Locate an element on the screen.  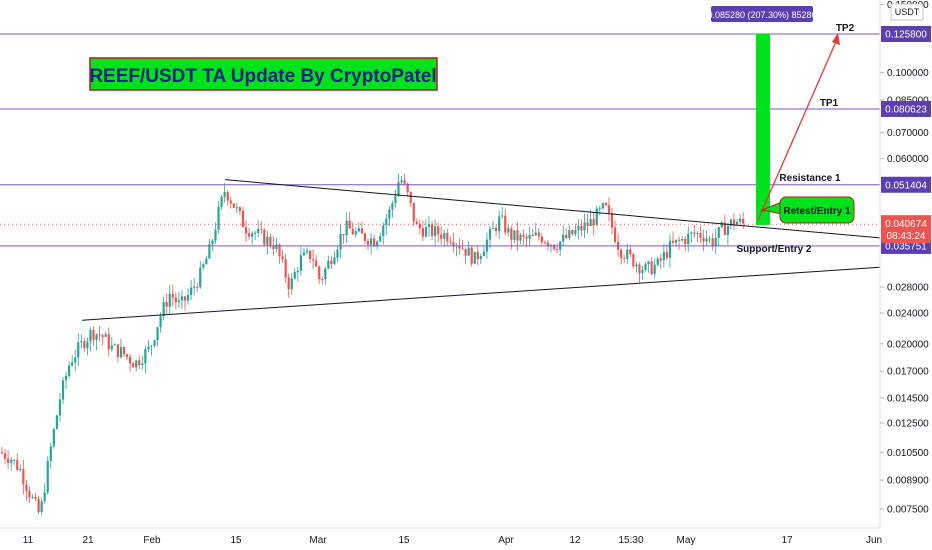
title-banner: REEF/USDT TA Update By CryptoPatel is located at coordinates (263, 74).